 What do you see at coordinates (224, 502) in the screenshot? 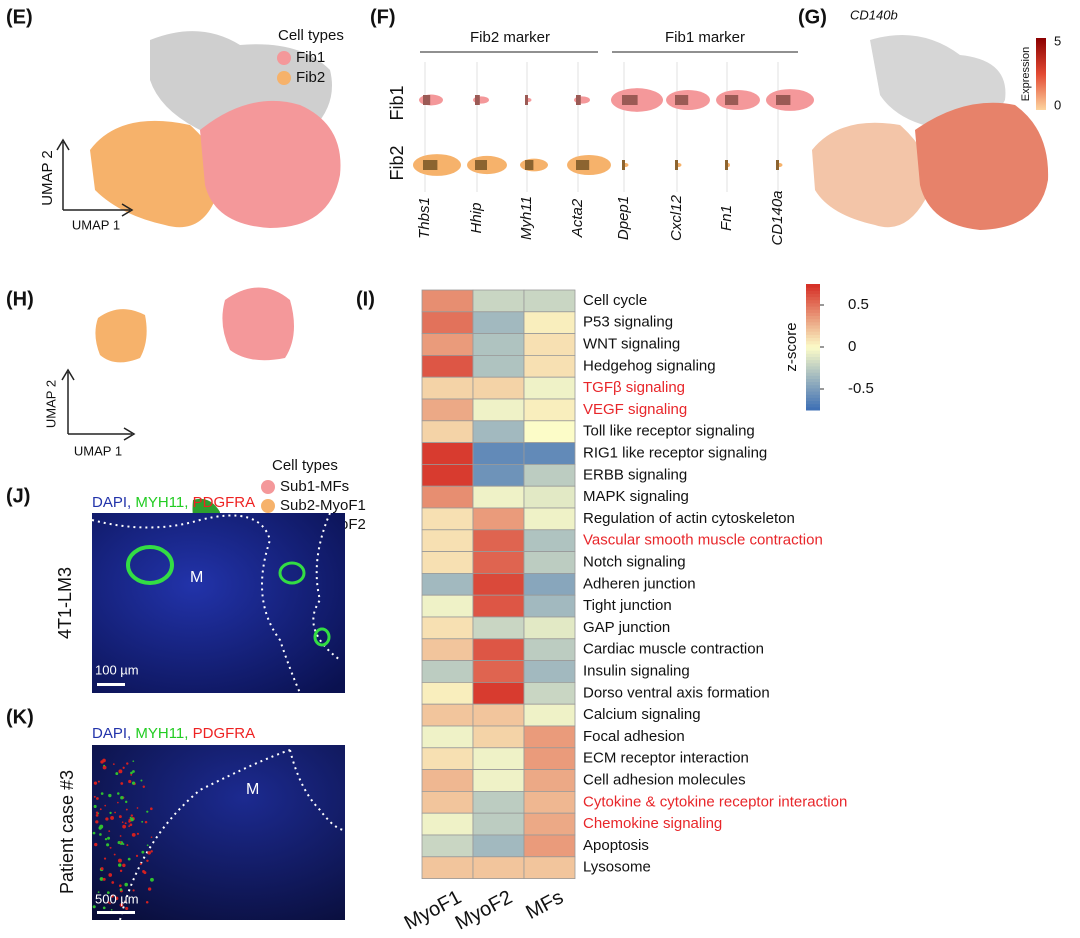
I see `stain: PDGFRA` at bounding box center [224, 502].